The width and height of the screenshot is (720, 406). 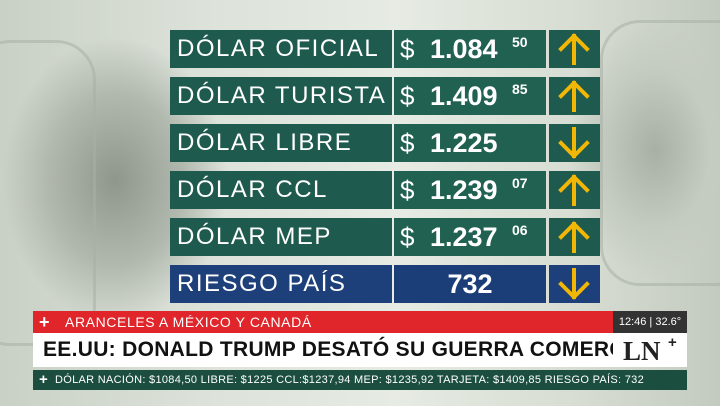 I want to click on rate-label: DÓLAR TURISTA, so click(x=281, y=96).